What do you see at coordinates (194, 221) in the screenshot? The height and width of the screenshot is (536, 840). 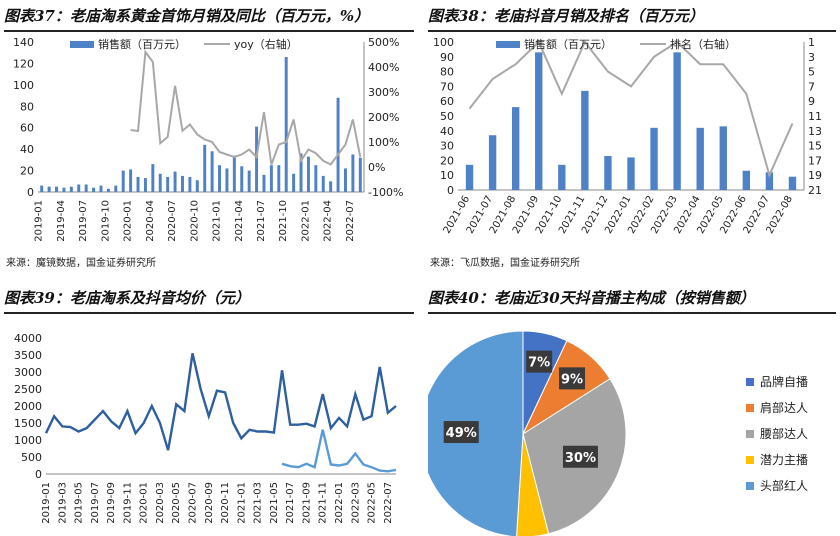 I see `c37-xtick: 2020-10` at bounding box center [194, 221].